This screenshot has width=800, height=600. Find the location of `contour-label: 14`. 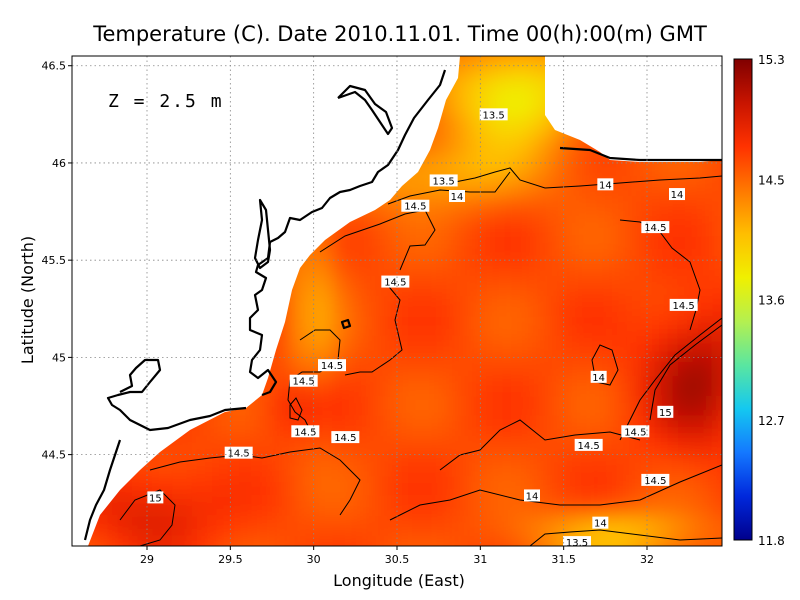

contour-label: 14 is located at coordinates (600, 523).